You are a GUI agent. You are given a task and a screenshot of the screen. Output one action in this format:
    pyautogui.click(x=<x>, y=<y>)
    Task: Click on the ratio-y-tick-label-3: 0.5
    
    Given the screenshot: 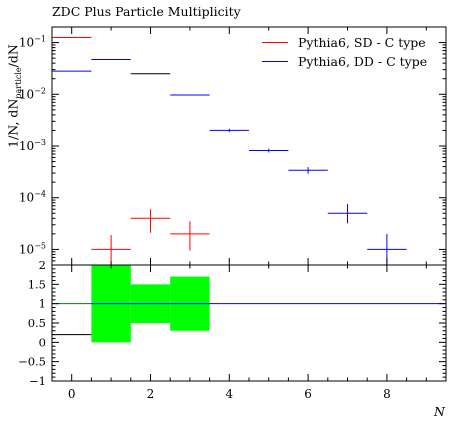 What is the action you would take?
    pyautogui.click(x=37, y=323)
    